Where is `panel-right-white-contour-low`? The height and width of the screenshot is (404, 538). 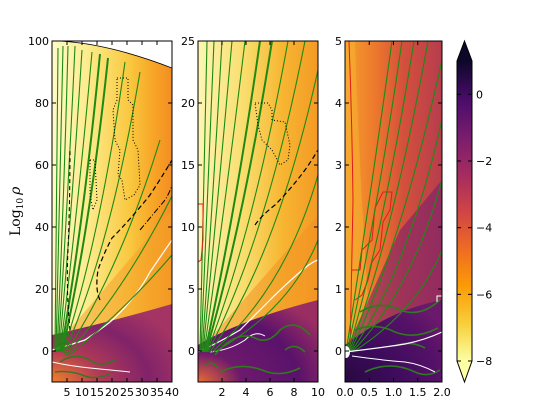
panel-right-white-contour-low is located at coordinates (393, 364).